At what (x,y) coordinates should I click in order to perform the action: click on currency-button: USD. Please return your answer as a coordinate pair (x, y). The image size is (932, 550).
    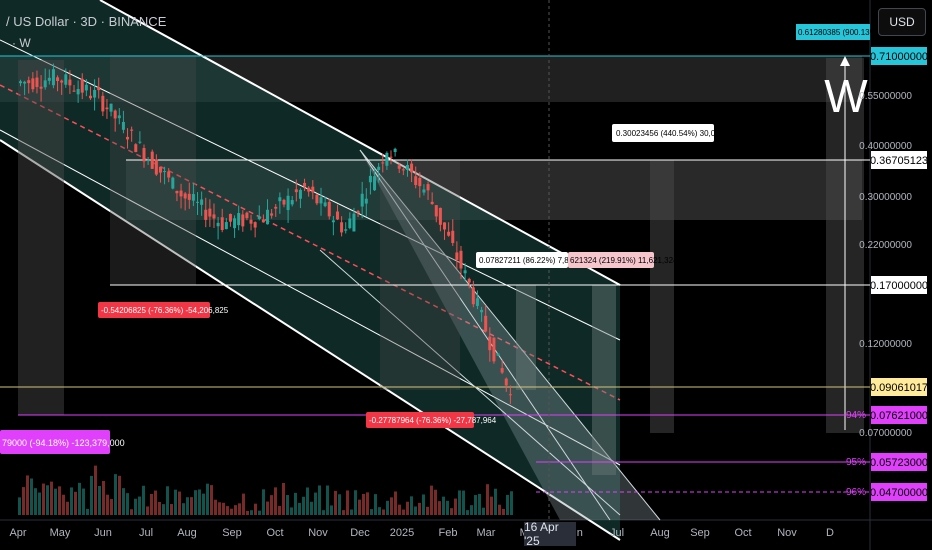
    Looking at the image, I should click on (902, 22).